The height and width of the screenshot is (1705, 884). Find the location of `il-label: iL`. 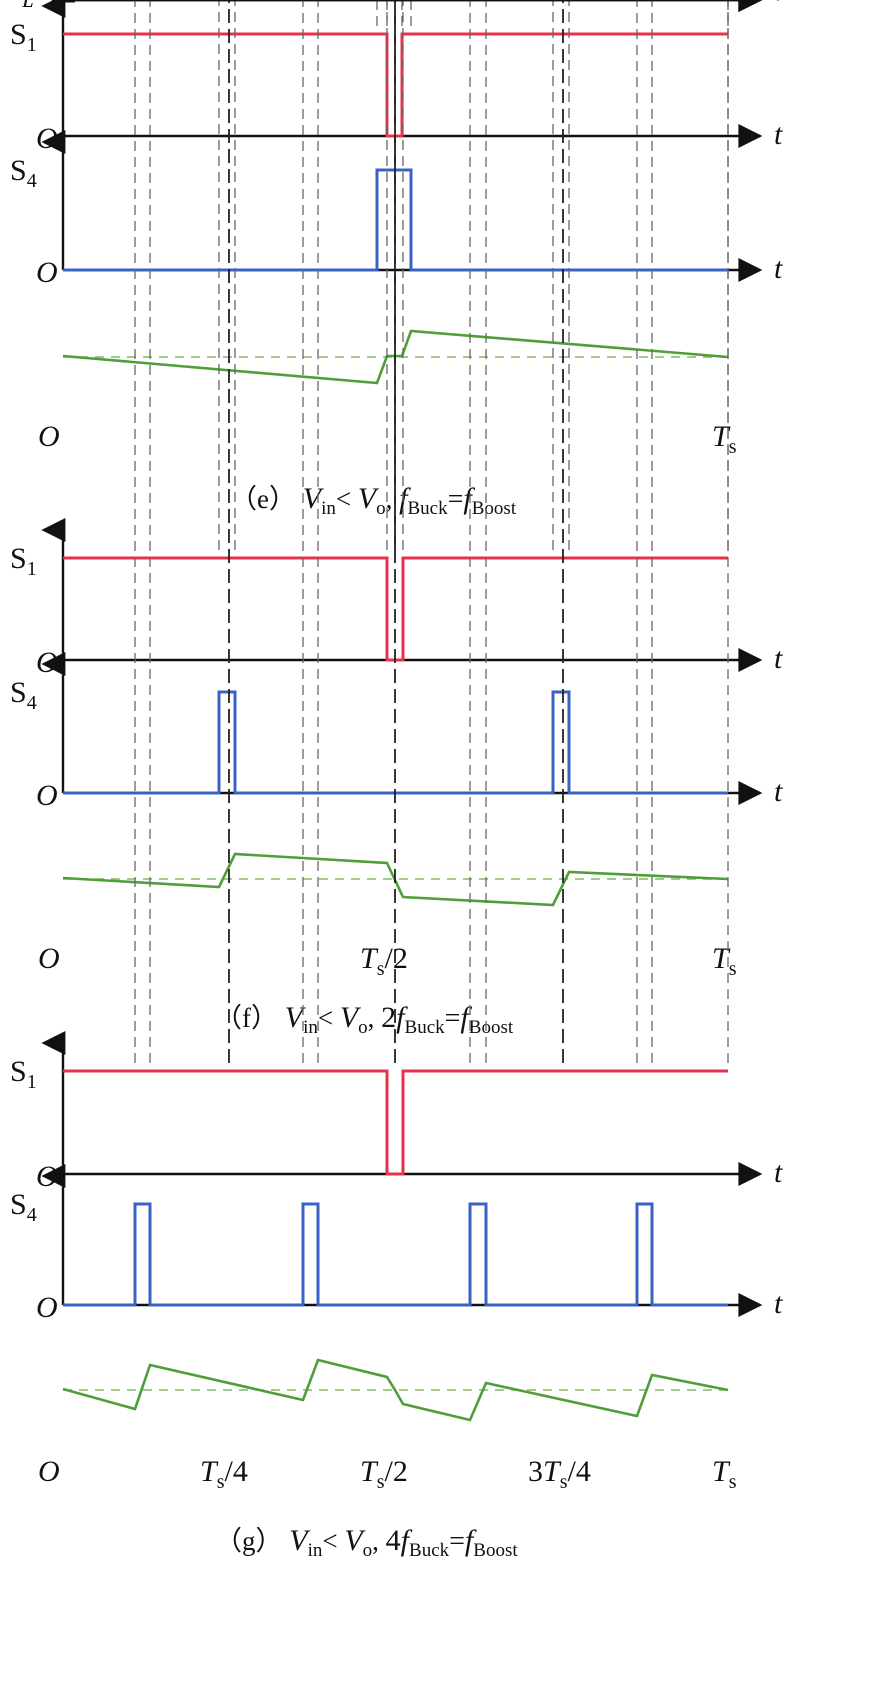

il-label: iL is located at coordinates (23, 6).